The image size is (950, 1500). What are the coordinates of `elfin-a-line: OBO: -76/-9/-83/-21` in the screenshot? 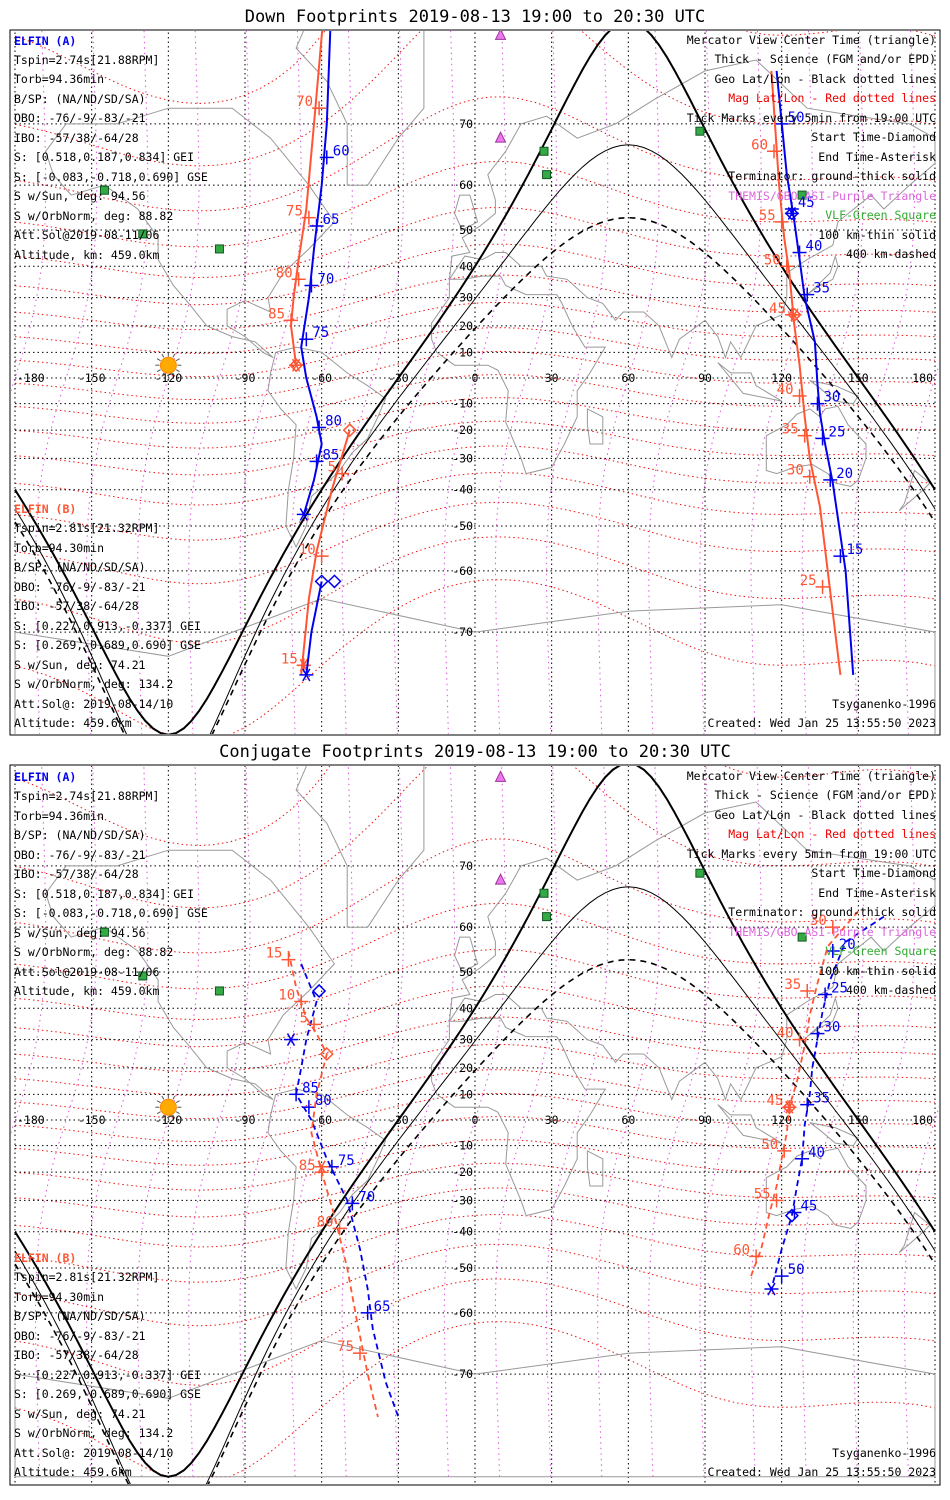 It's located at (80, 855).